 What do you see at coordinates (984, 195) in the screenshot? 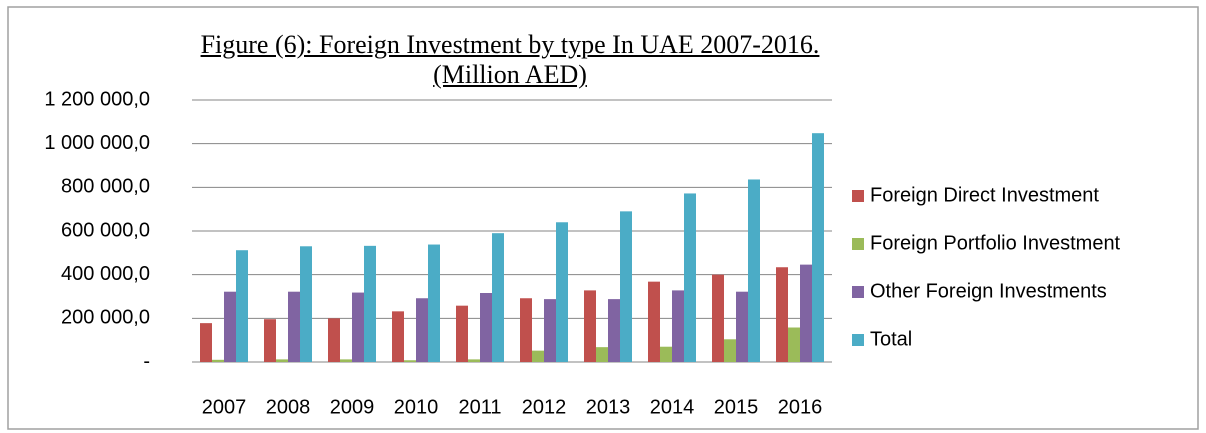
I see `legend-label: Foreign Direct Investment` at bounding box center [984, 195].